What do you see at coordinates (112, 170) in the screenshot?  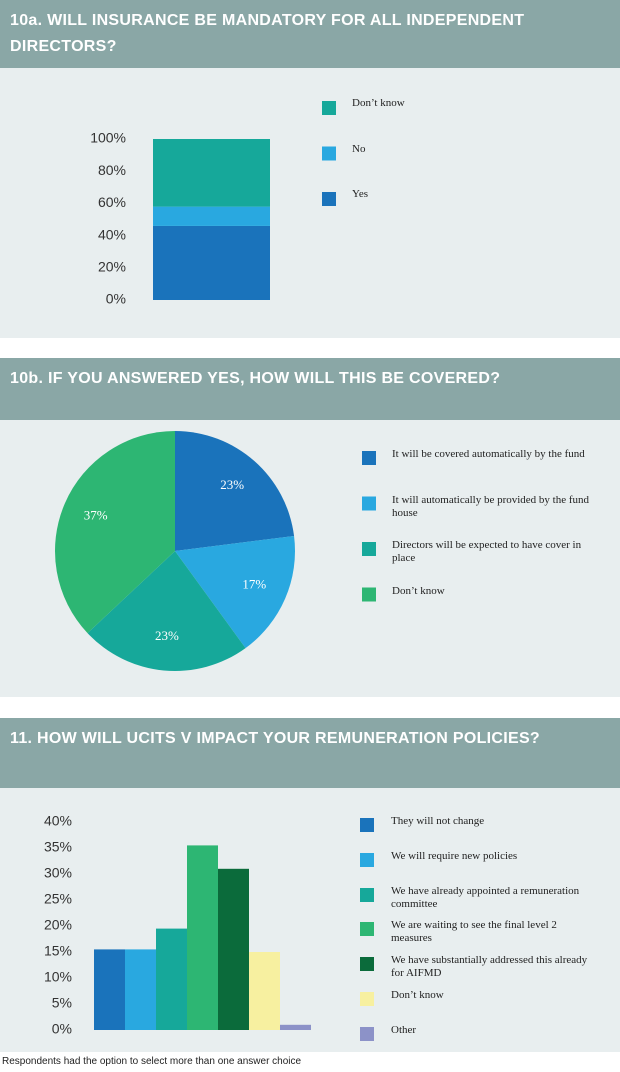 I see `y-tick-label: 80%` at bounding box center [112, 170].